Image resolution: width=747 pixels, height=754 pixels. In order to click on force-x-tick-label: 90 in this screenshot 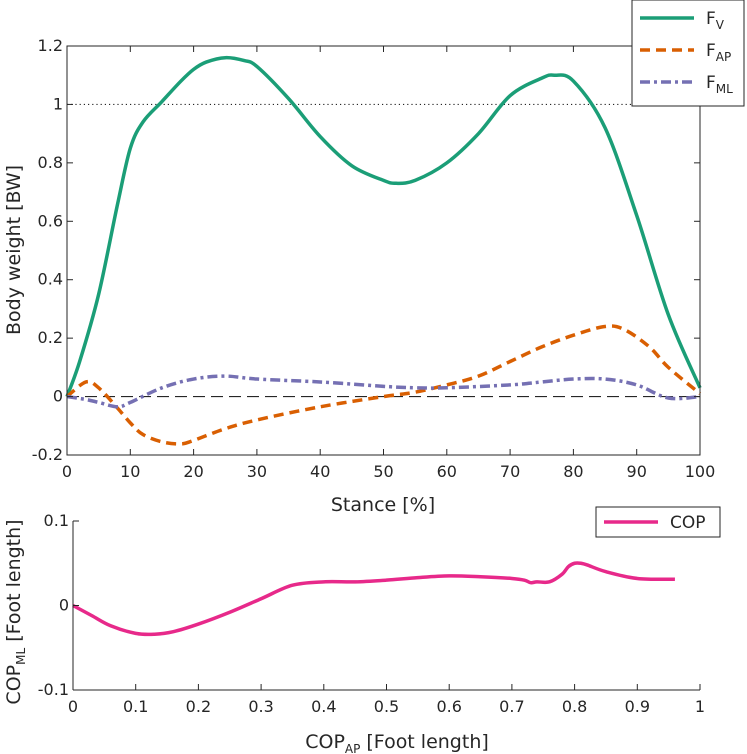, I will do `click(637, 471)`.